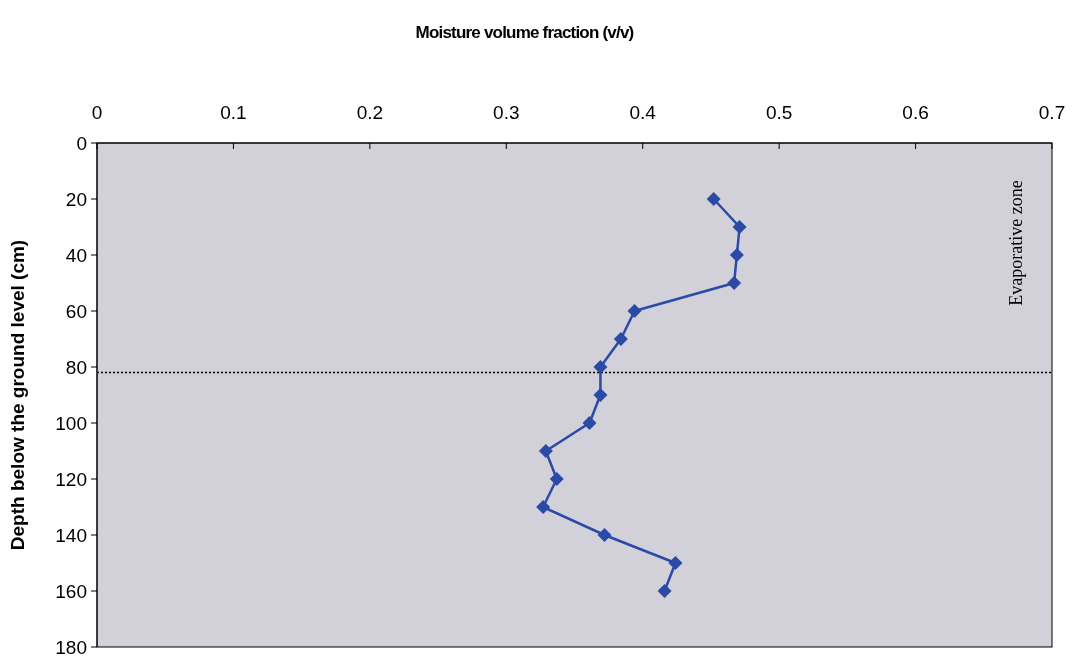 The width and height of the screenshot is (1072, 658). I want to click on annotation: Evaporative zone, so click(1016, 243).